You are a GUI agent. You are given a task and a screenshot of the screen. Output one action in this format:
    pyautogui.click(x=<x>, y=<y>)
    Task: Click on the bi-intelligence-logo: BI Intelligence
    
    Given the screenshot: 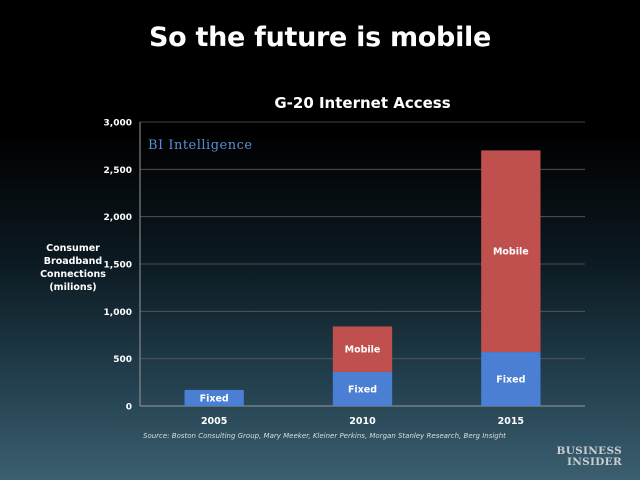 What is the action you would take?
    pyautogui.click(x=200, y=145)
    